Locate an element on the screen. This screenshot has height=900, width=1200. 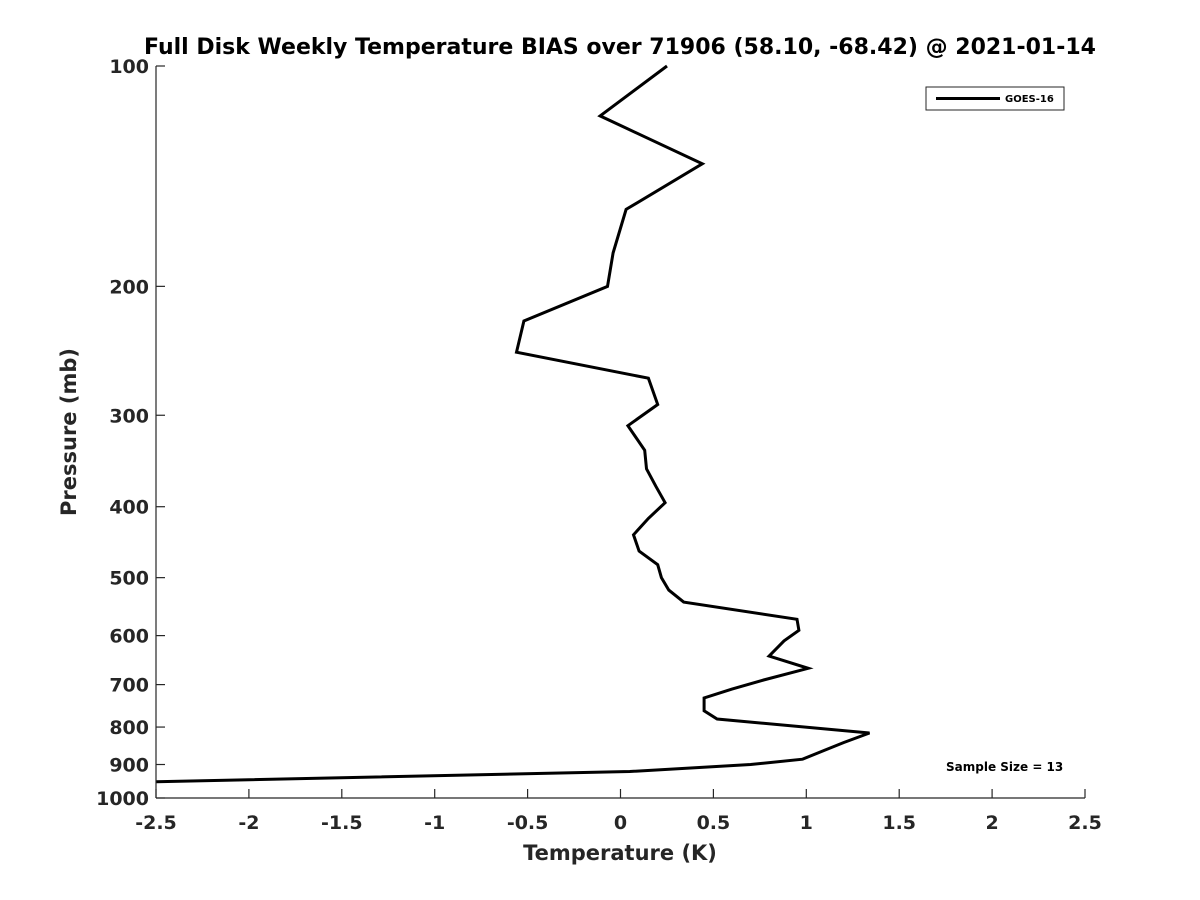
y-tick-label: 200 is located at coordinates (129, 287).